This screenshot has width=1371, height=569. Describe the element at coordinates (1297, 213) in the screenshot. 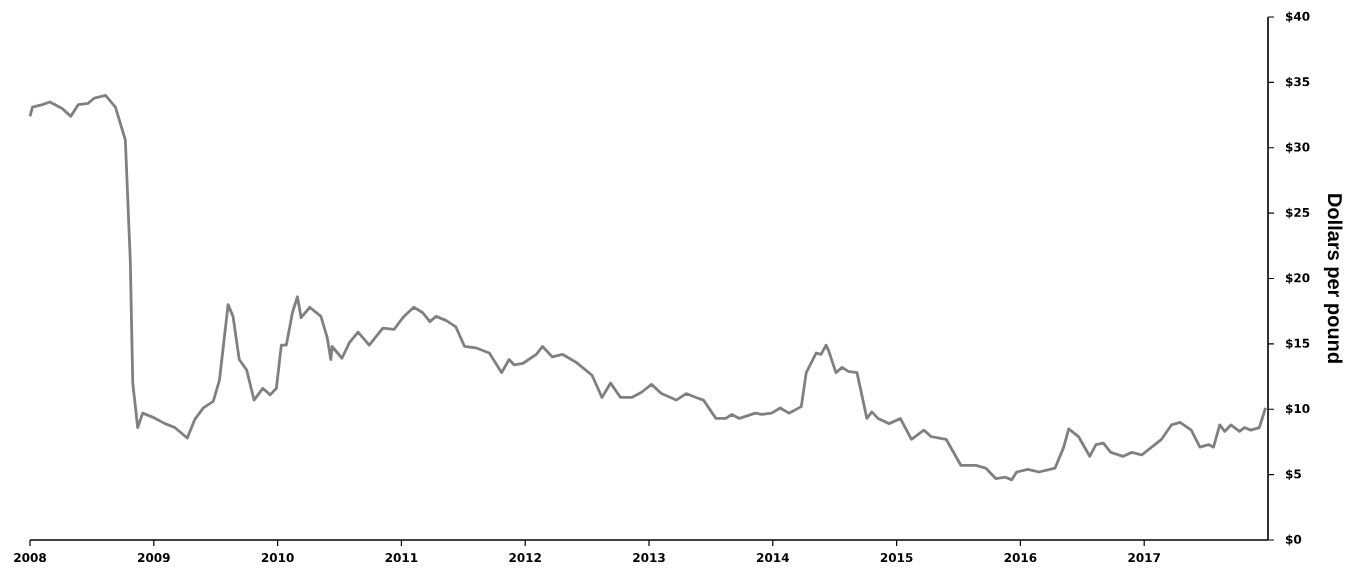

I see `y-tick-label: $25` at that location.